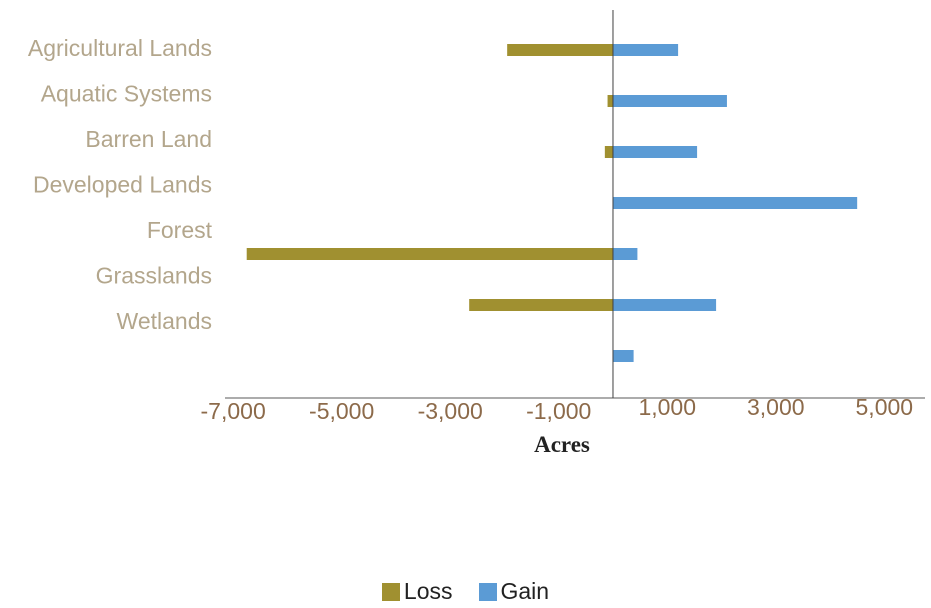 This screenshot has width=931, height=608. What do you see at coordinates (776, 407) in the screenshot?
I see `x-tick-label: 3,000` at bounding box center [776, 407].